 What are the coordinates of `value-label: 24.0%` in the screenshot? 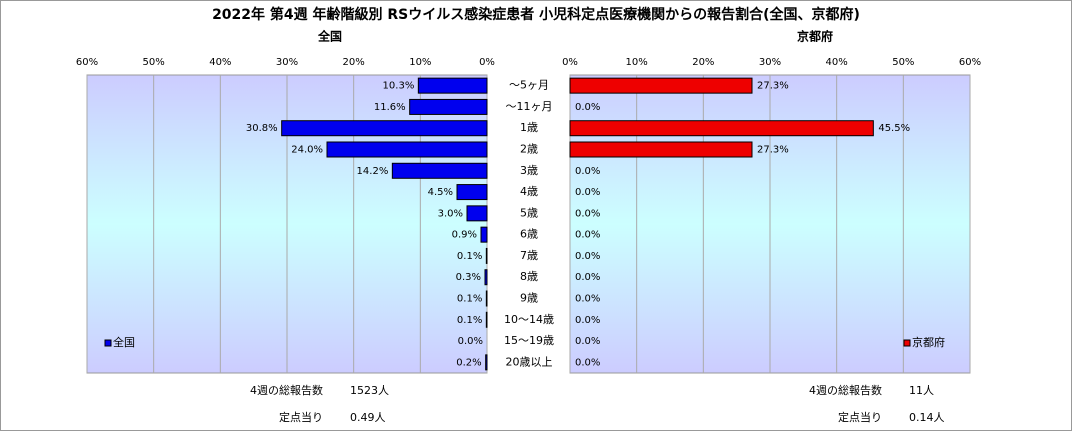 It's located at (307, 150).